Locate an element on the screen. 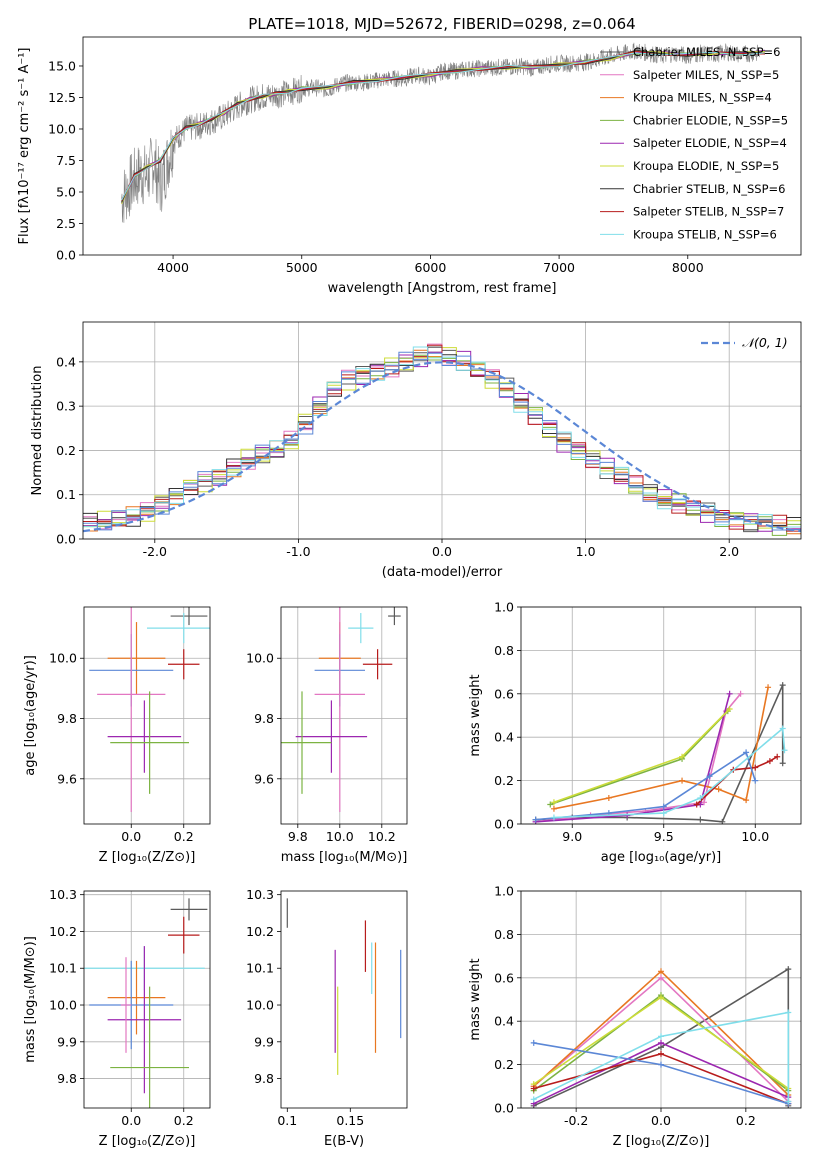  y-axis-label: mass [log₁₀(M/M⊙)] is located at coordinates (30, 999).